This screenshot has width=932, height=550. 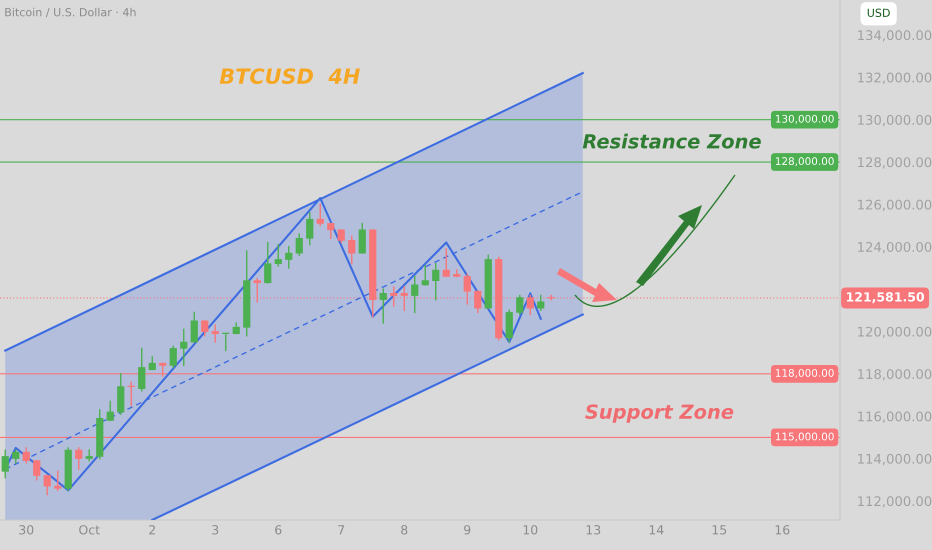 What do you see at coordinates (805, 119) in the screenshot?
I see `ref-line-label: 130,000.00` at bounding box center [805, 119].